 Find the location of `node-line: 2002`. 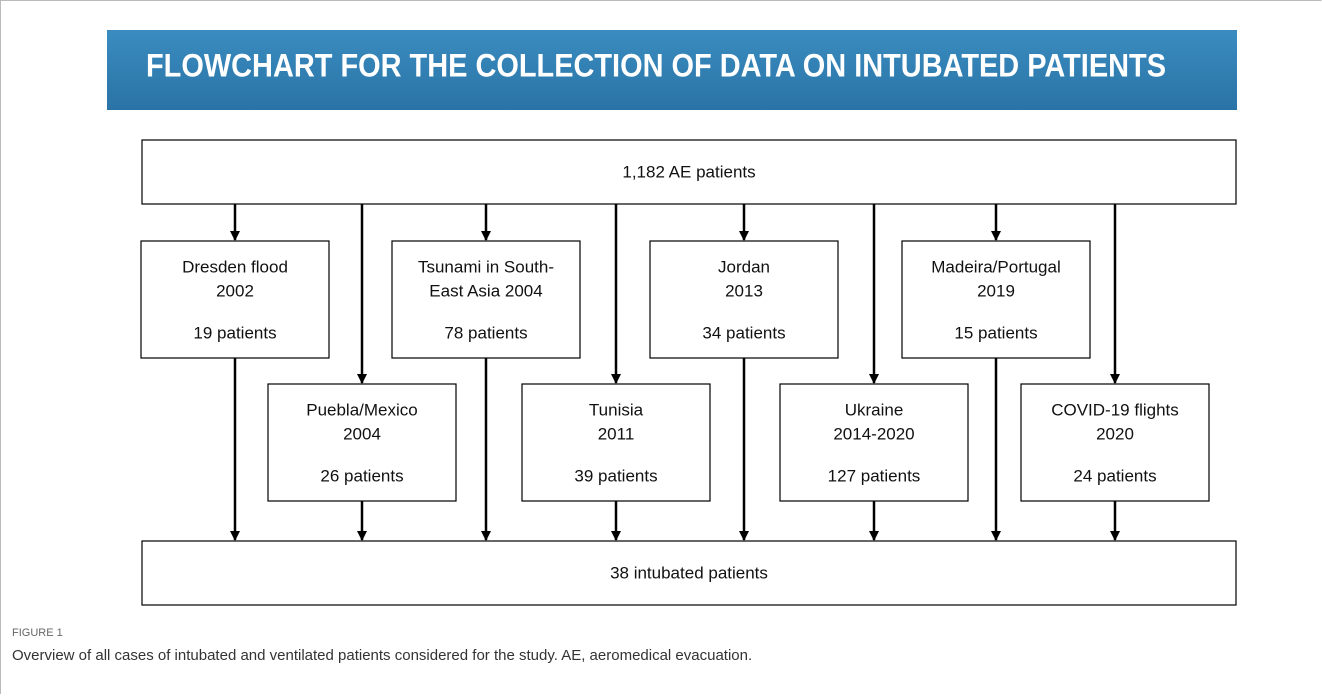

node-line: 2002 is located at coordinates (235, 290).